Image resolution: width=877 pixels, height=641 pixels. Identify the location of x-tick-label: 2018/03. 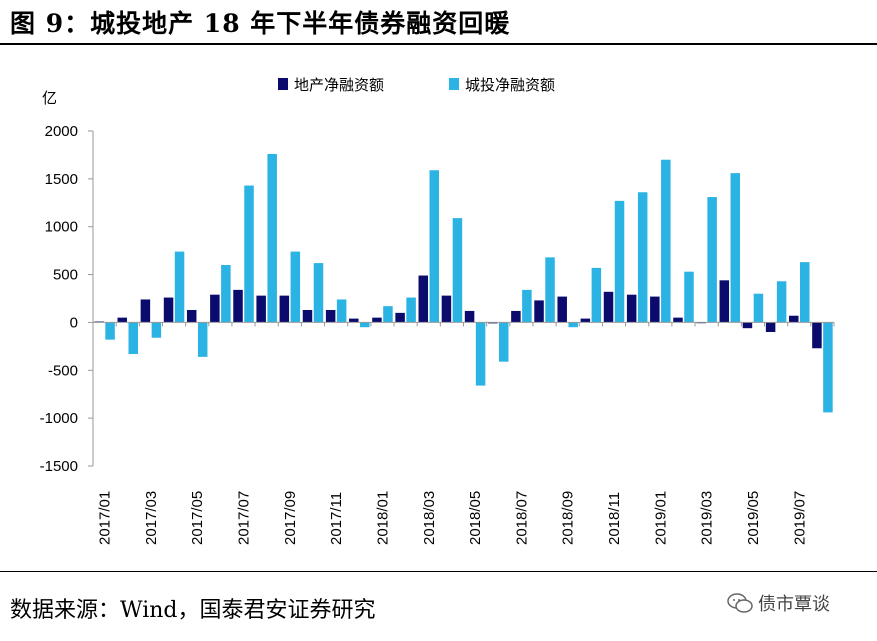
(429, 518).